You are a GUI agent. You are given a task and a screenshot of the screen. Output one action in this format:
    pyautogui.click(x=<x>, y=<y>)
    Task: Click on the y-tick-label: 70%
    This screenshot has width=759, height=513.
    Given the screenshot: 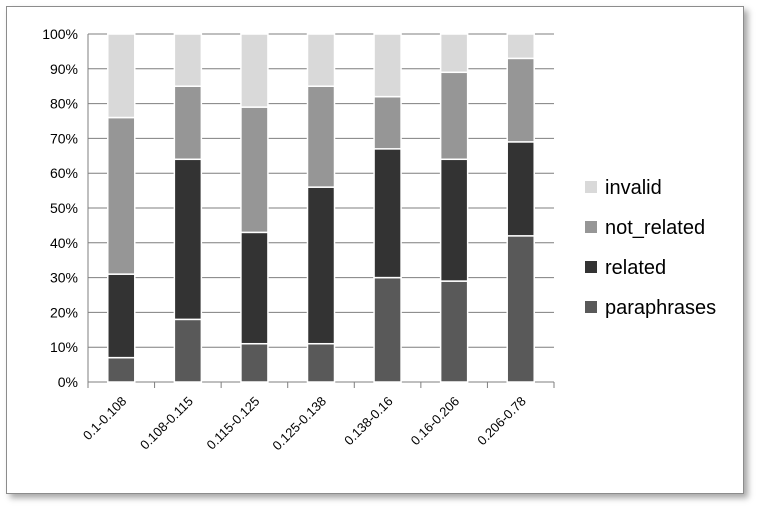 What is the action you would take?
    pyautogui.click(x=64, y=138)
    